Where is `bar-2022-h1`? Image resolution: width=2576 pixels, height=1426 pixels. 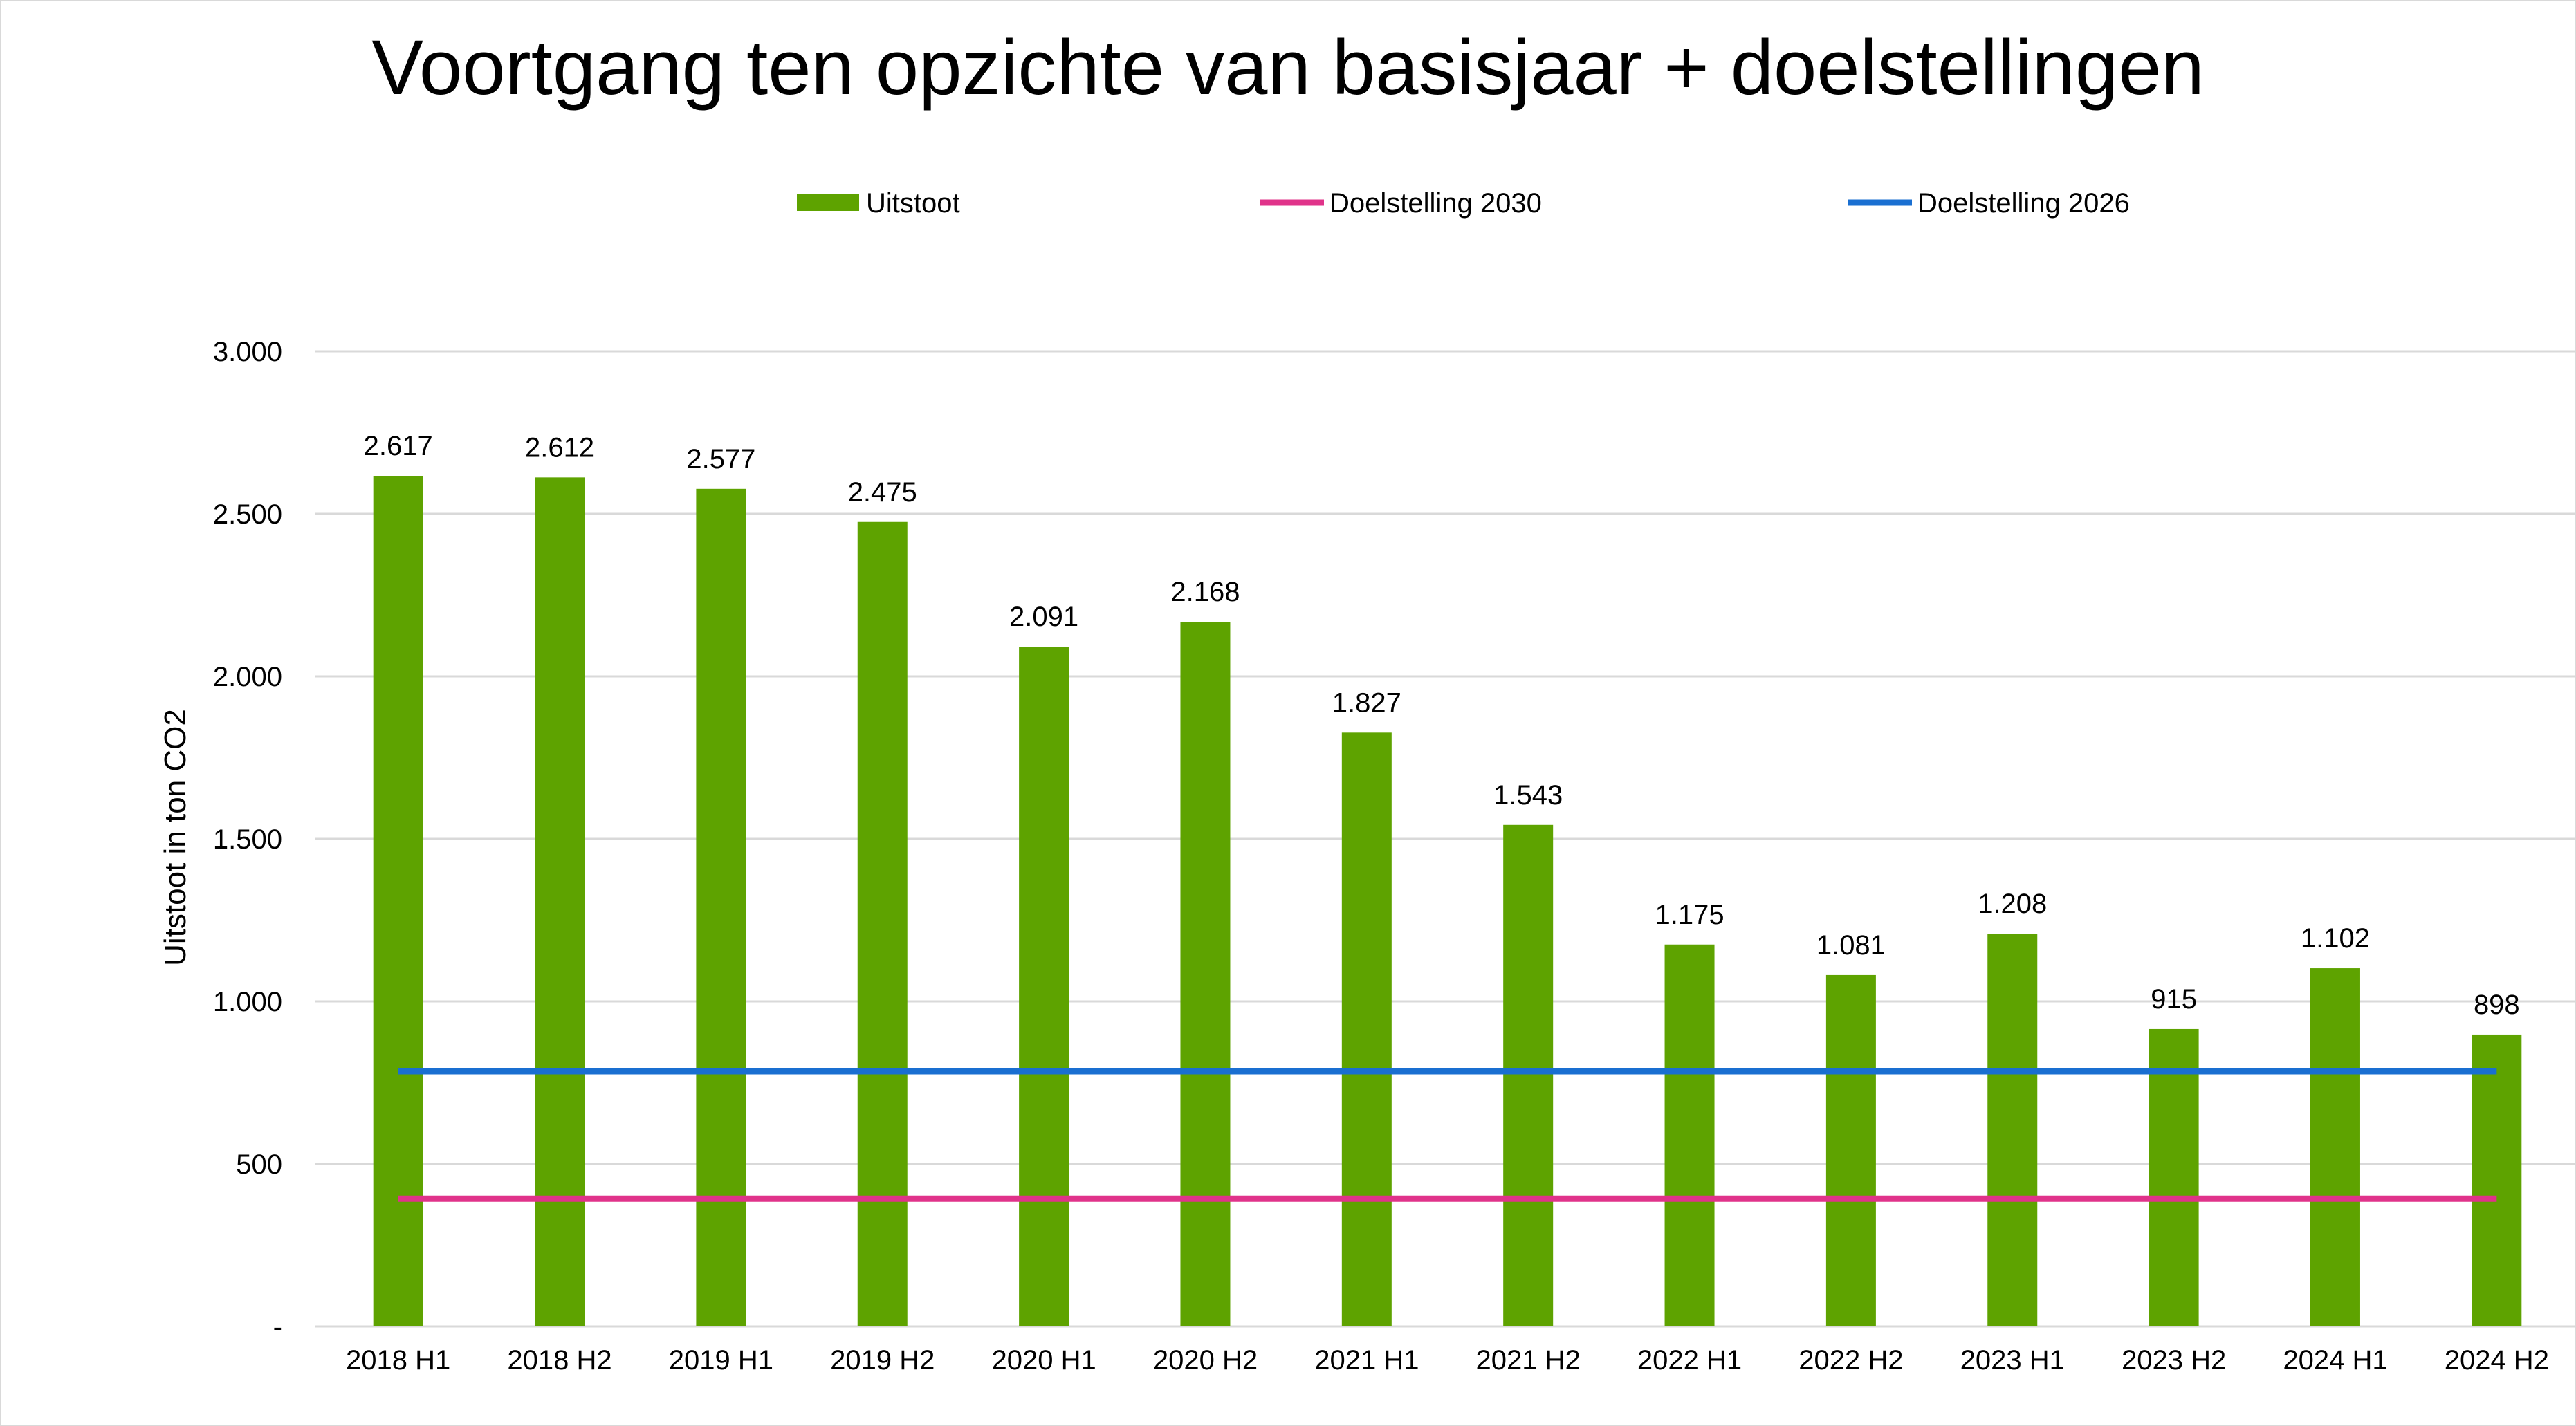 bar-2022-h1 is located at coordinates (1689, 1135).